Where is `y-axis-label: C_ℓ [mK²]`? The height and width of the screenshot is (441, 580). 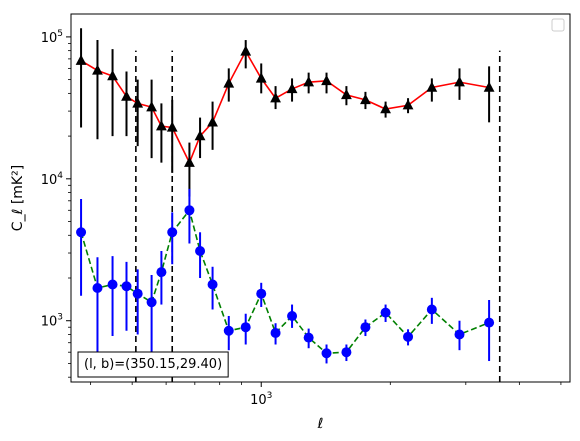
y-axis-label: C_ℓ [mK²] is located at coordinates (18, 198).